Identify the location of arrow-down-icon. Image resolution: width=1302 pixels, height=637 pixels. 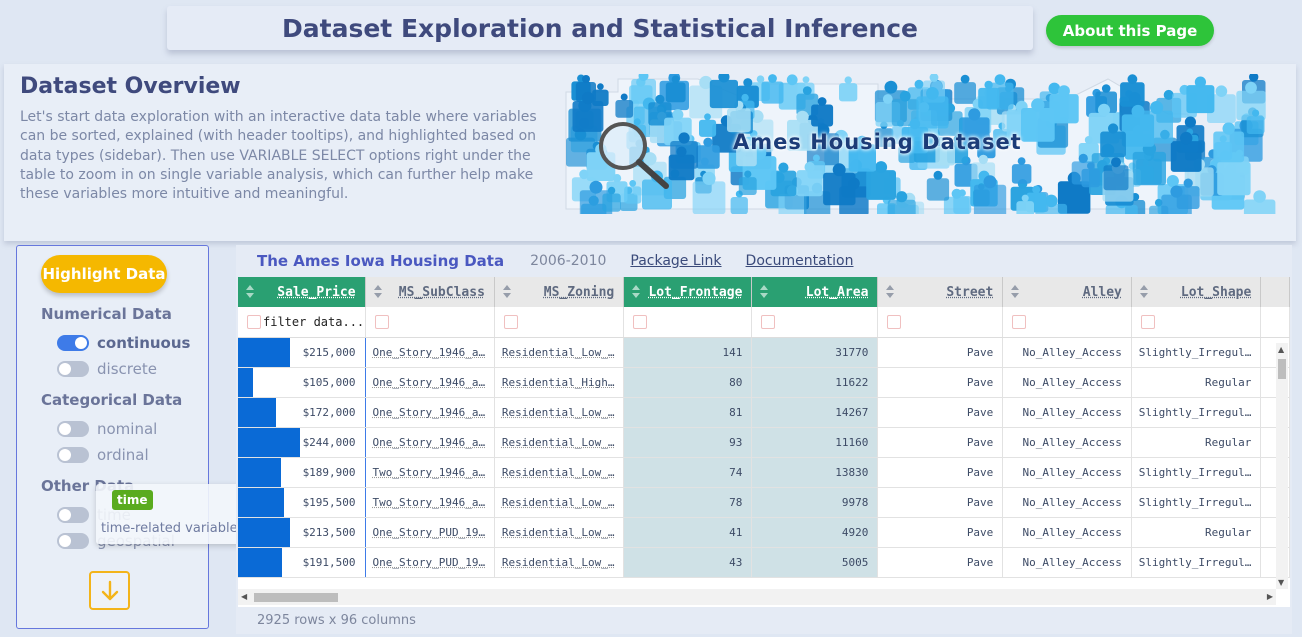
(109, 590).